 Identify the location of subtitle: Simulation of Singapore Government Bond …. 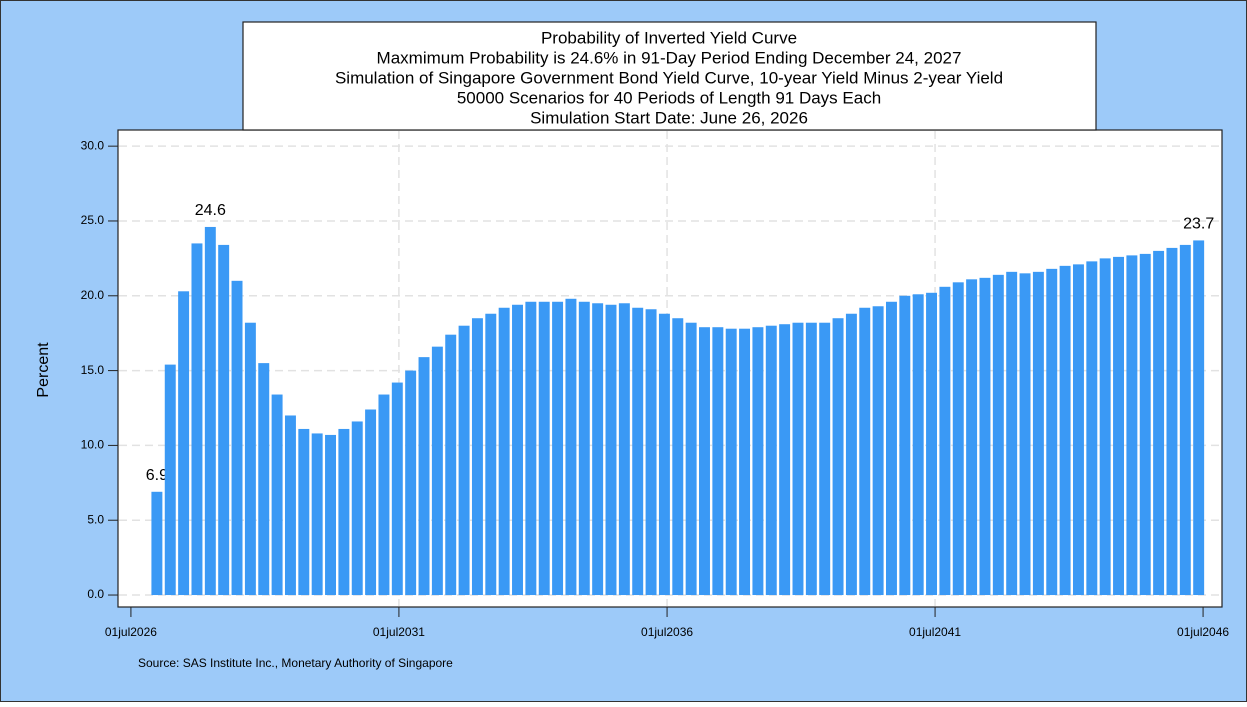
(669, 77).